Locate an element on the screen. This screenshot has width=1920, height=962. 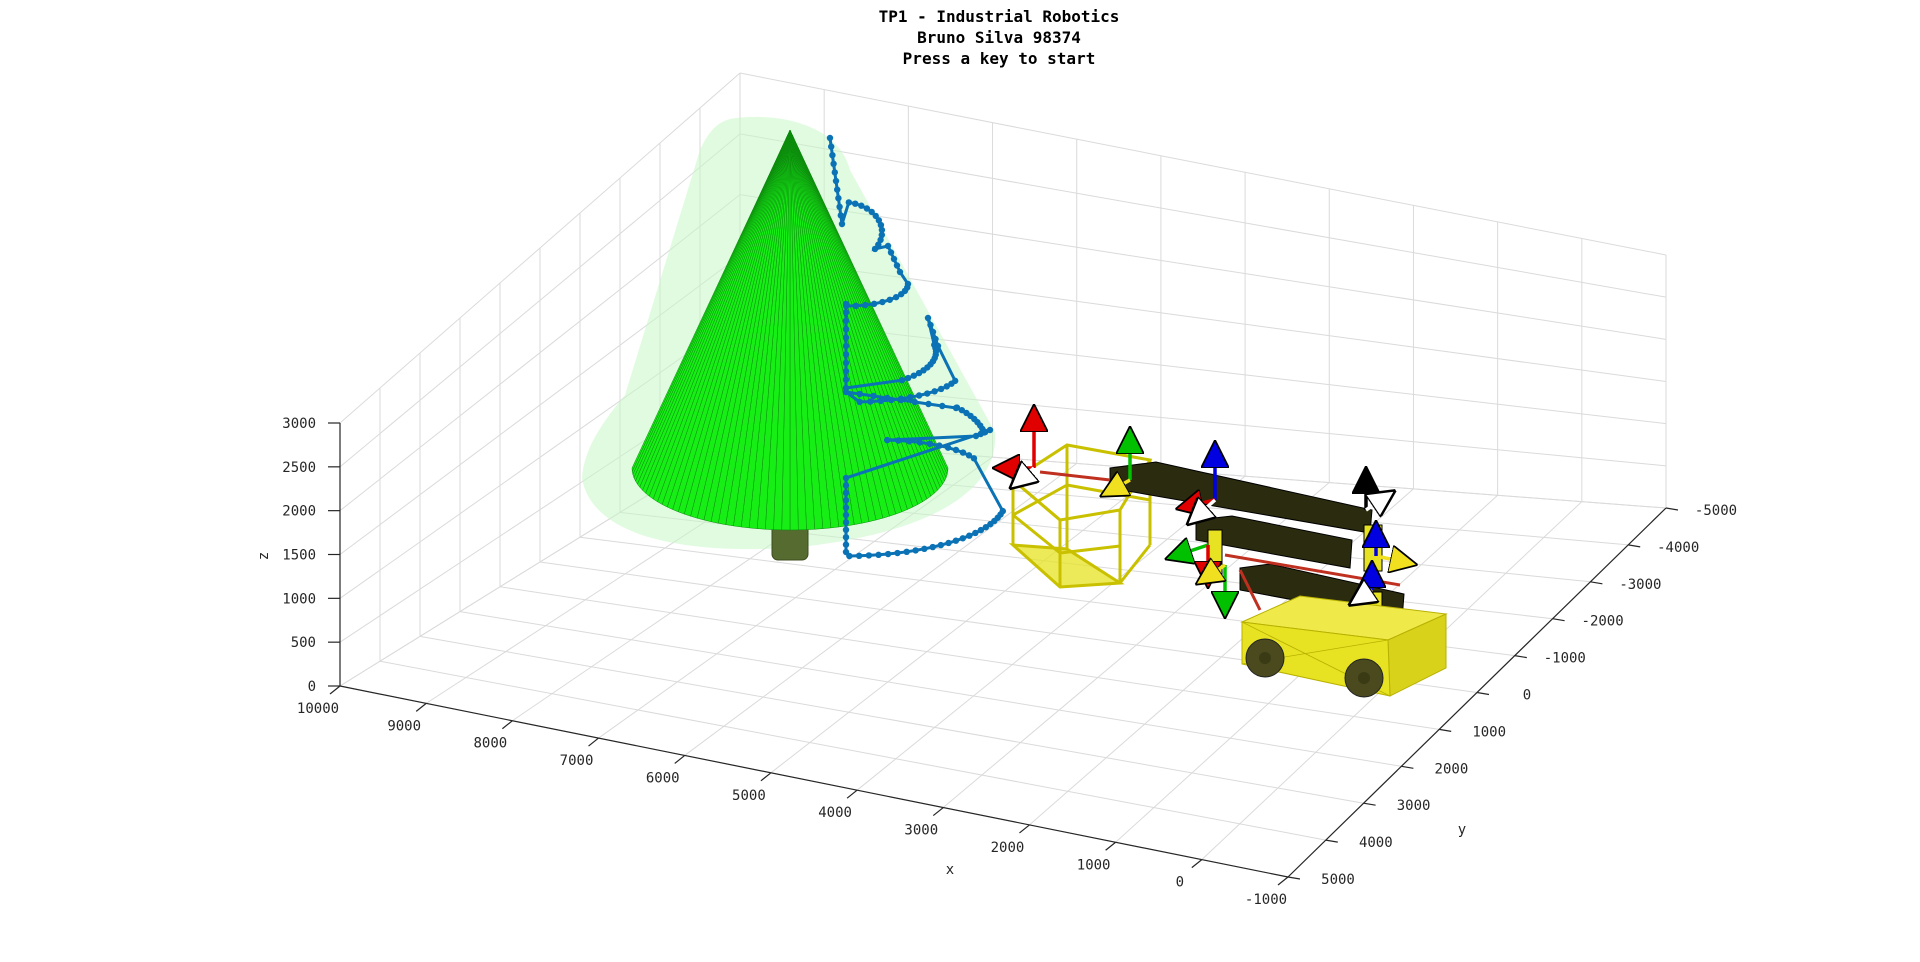
y-tick-label: 5000 is located at coordinates (1338, 880).